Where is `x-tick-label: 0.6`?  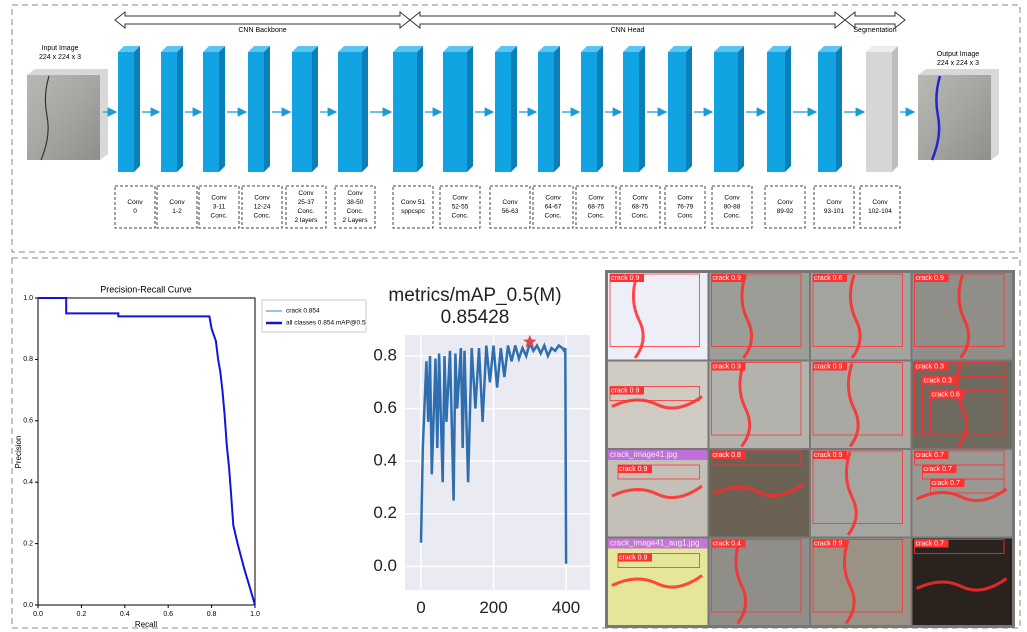 x-tick-label: 0.6 is located at coordinates (168, 614).